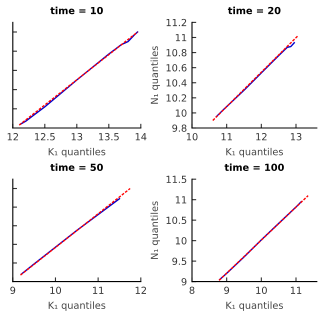  Describe the element at coordinates (141, 136) in the screenshot. I see `x-tick-label: 14` at that location.